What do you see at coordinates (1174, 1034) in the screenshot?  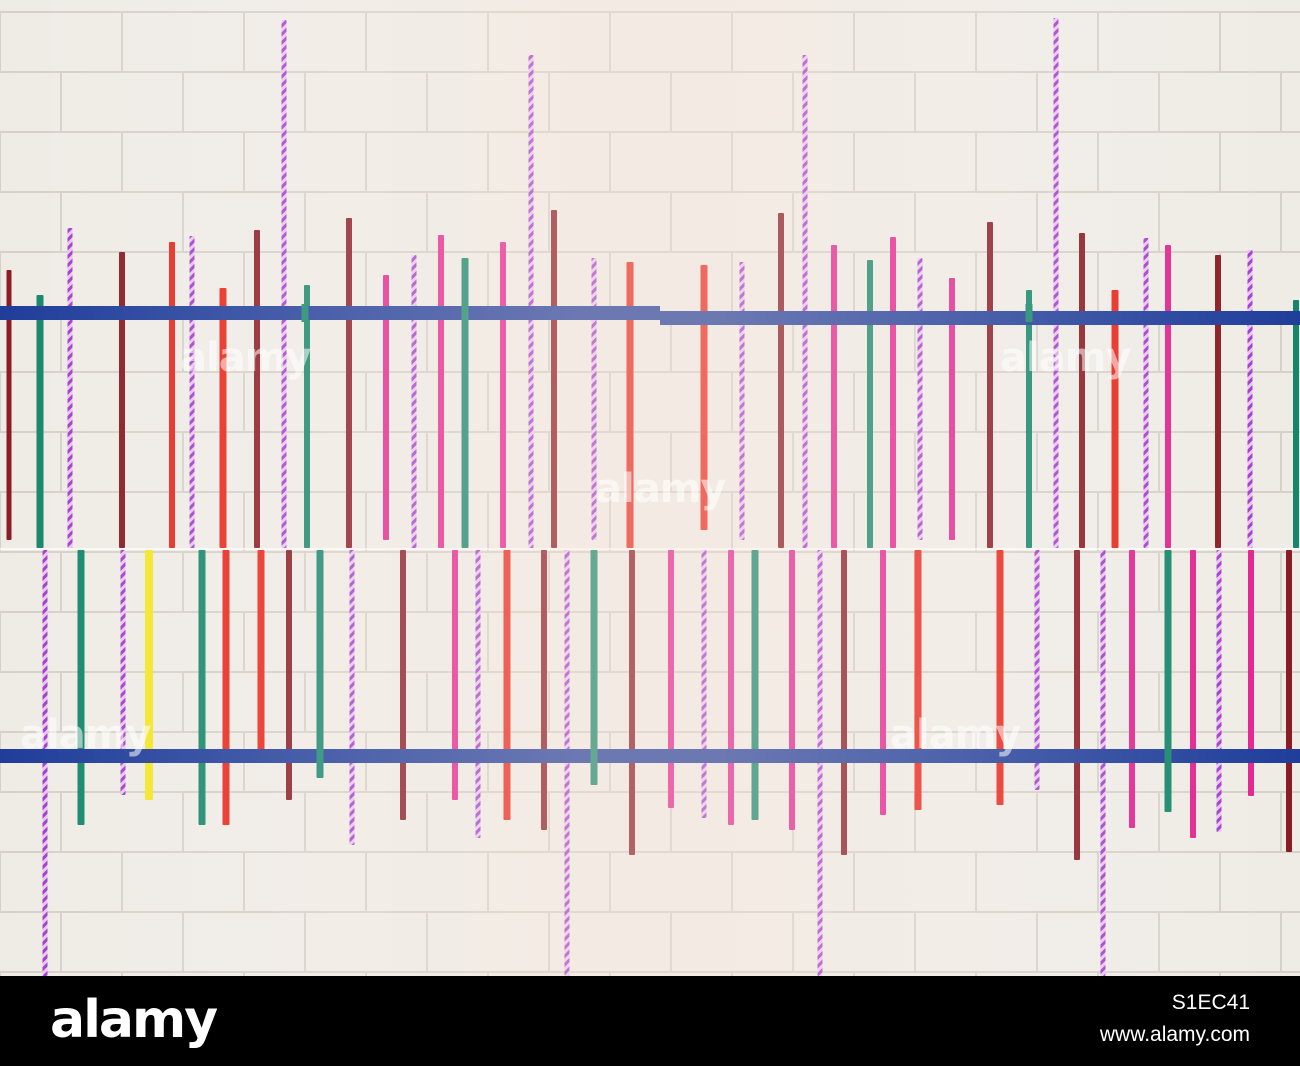 I see `site-url: www.alamy.com` at bounding box center [1174, 1034].